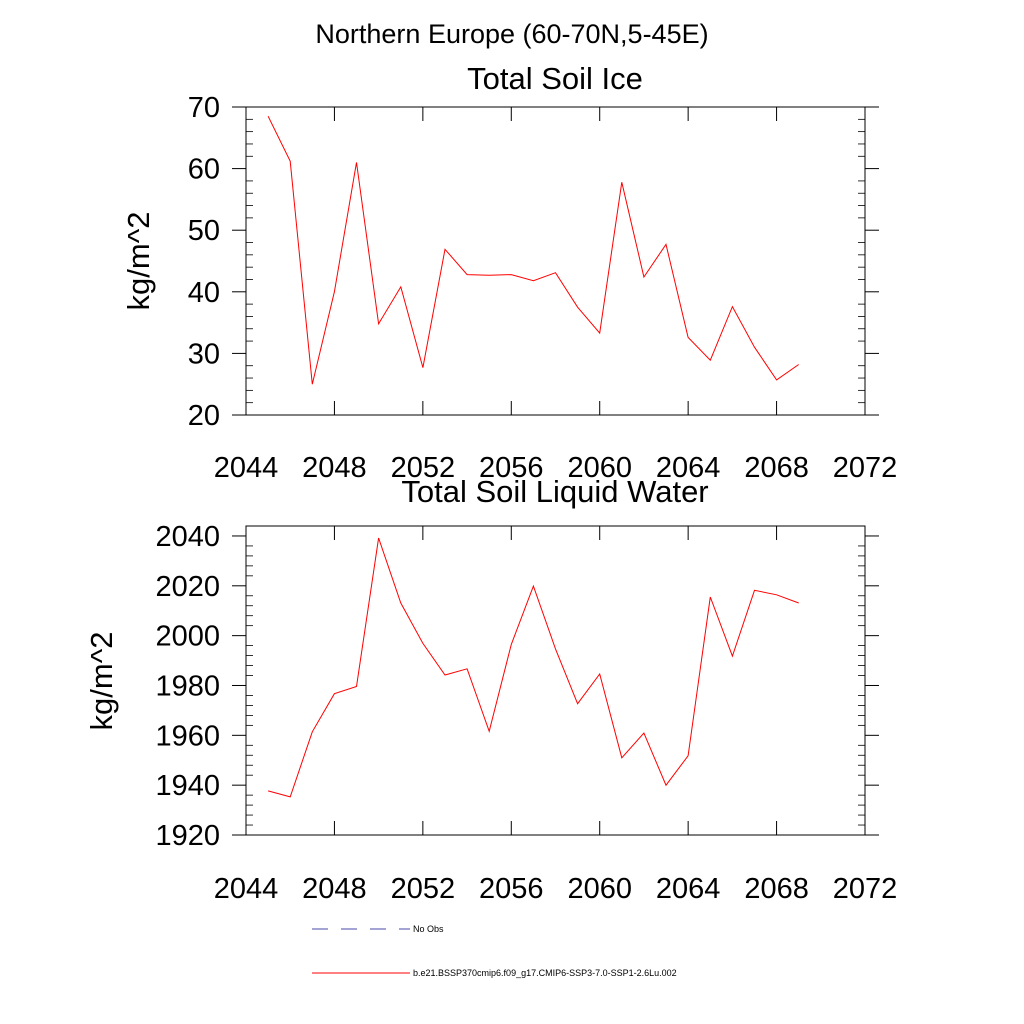 The height and width of the screenshot is (1024, 1024). Describe the element at coordinates (187, 686) in the screenshot. I see `y-tick-label: 1980` at that location.